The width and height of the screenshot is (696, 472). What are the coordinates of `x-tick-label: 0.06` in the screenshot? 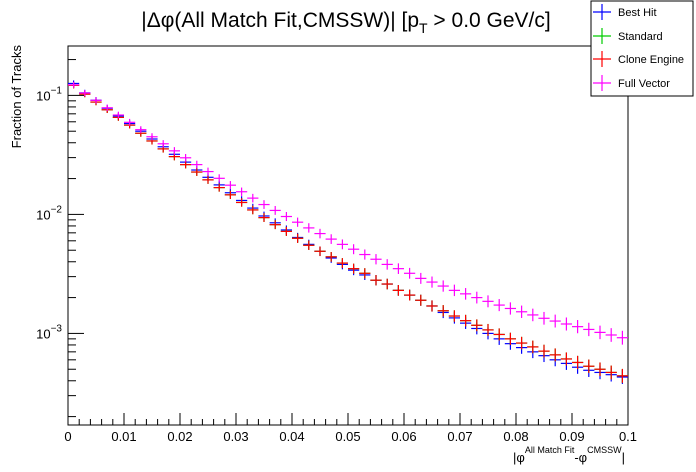 It's located at (403, 436).